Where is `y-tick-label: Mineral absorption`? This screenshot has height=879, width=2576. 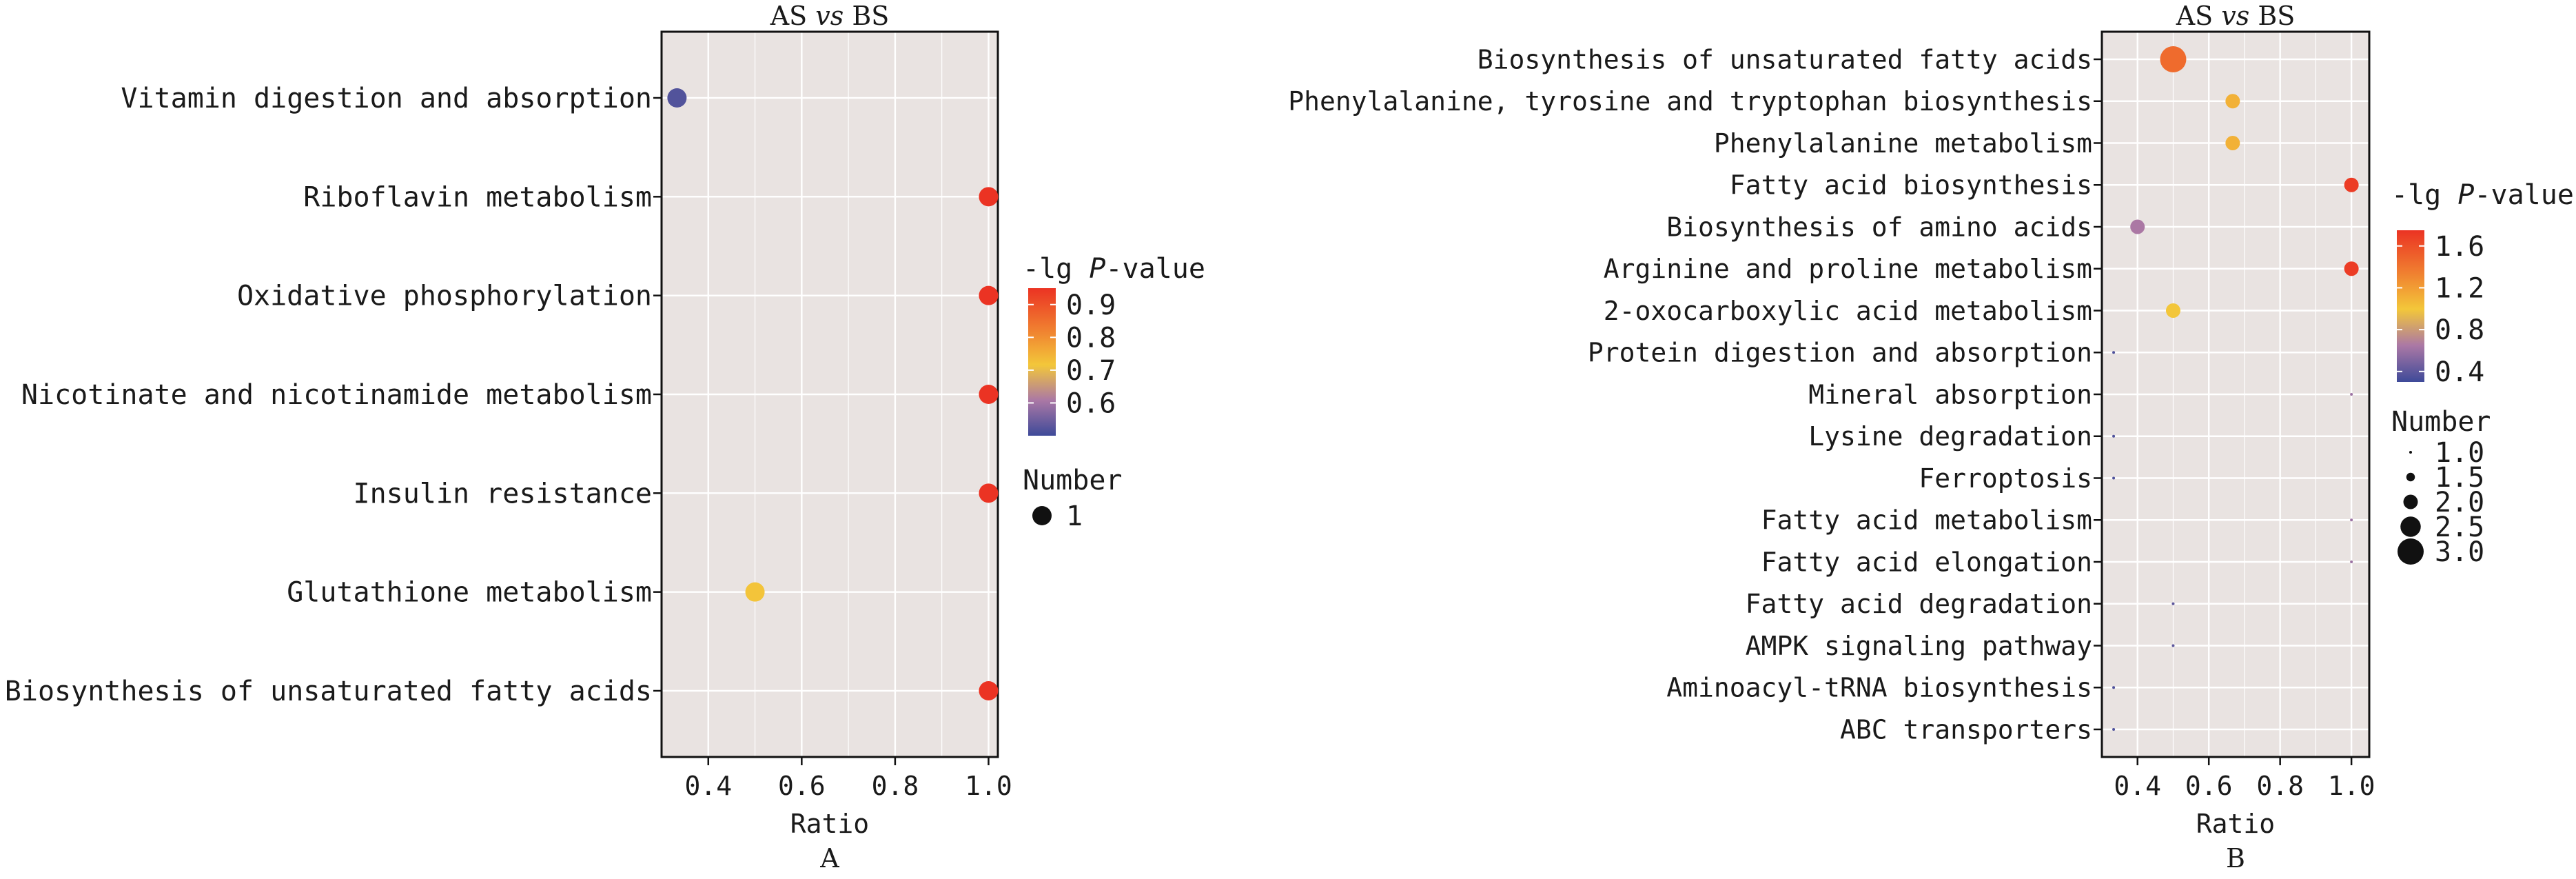
y-tick-label: Mineral absorption is located at coordinates (1950, 394).